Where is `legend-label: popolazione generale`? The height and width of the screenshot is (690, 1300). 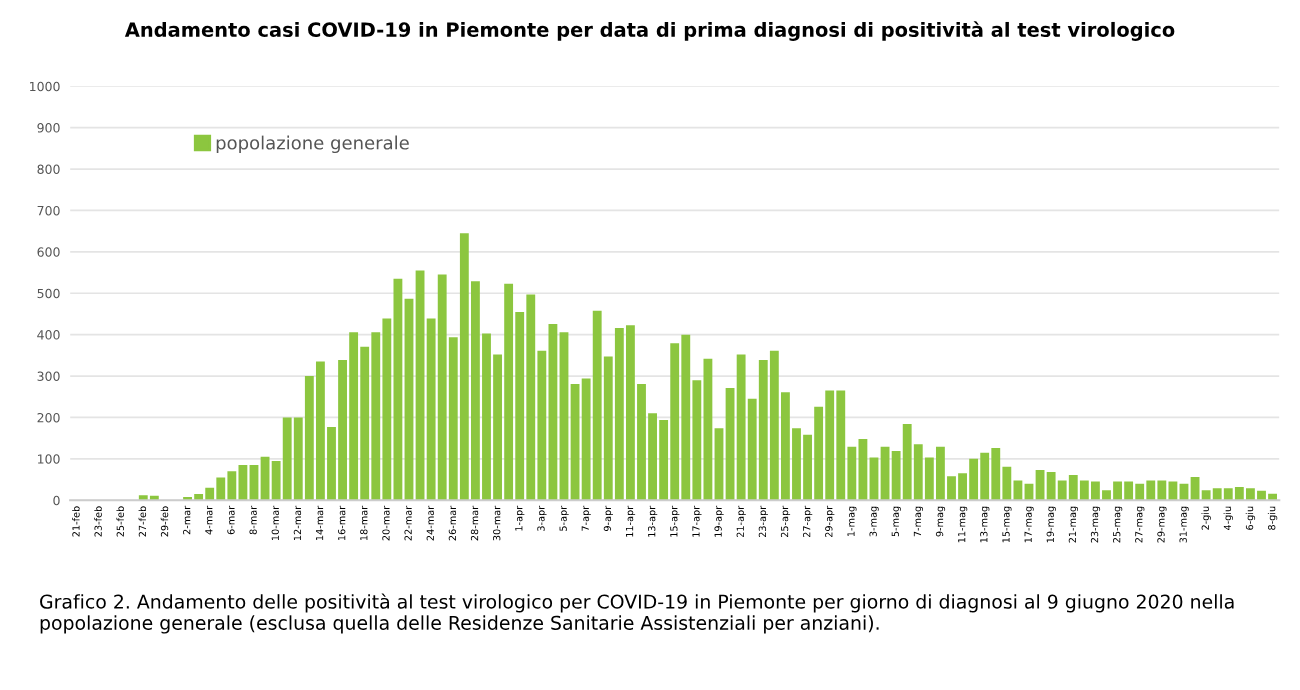 legend-label: popolazione generale is located at coordinates (312, 144).